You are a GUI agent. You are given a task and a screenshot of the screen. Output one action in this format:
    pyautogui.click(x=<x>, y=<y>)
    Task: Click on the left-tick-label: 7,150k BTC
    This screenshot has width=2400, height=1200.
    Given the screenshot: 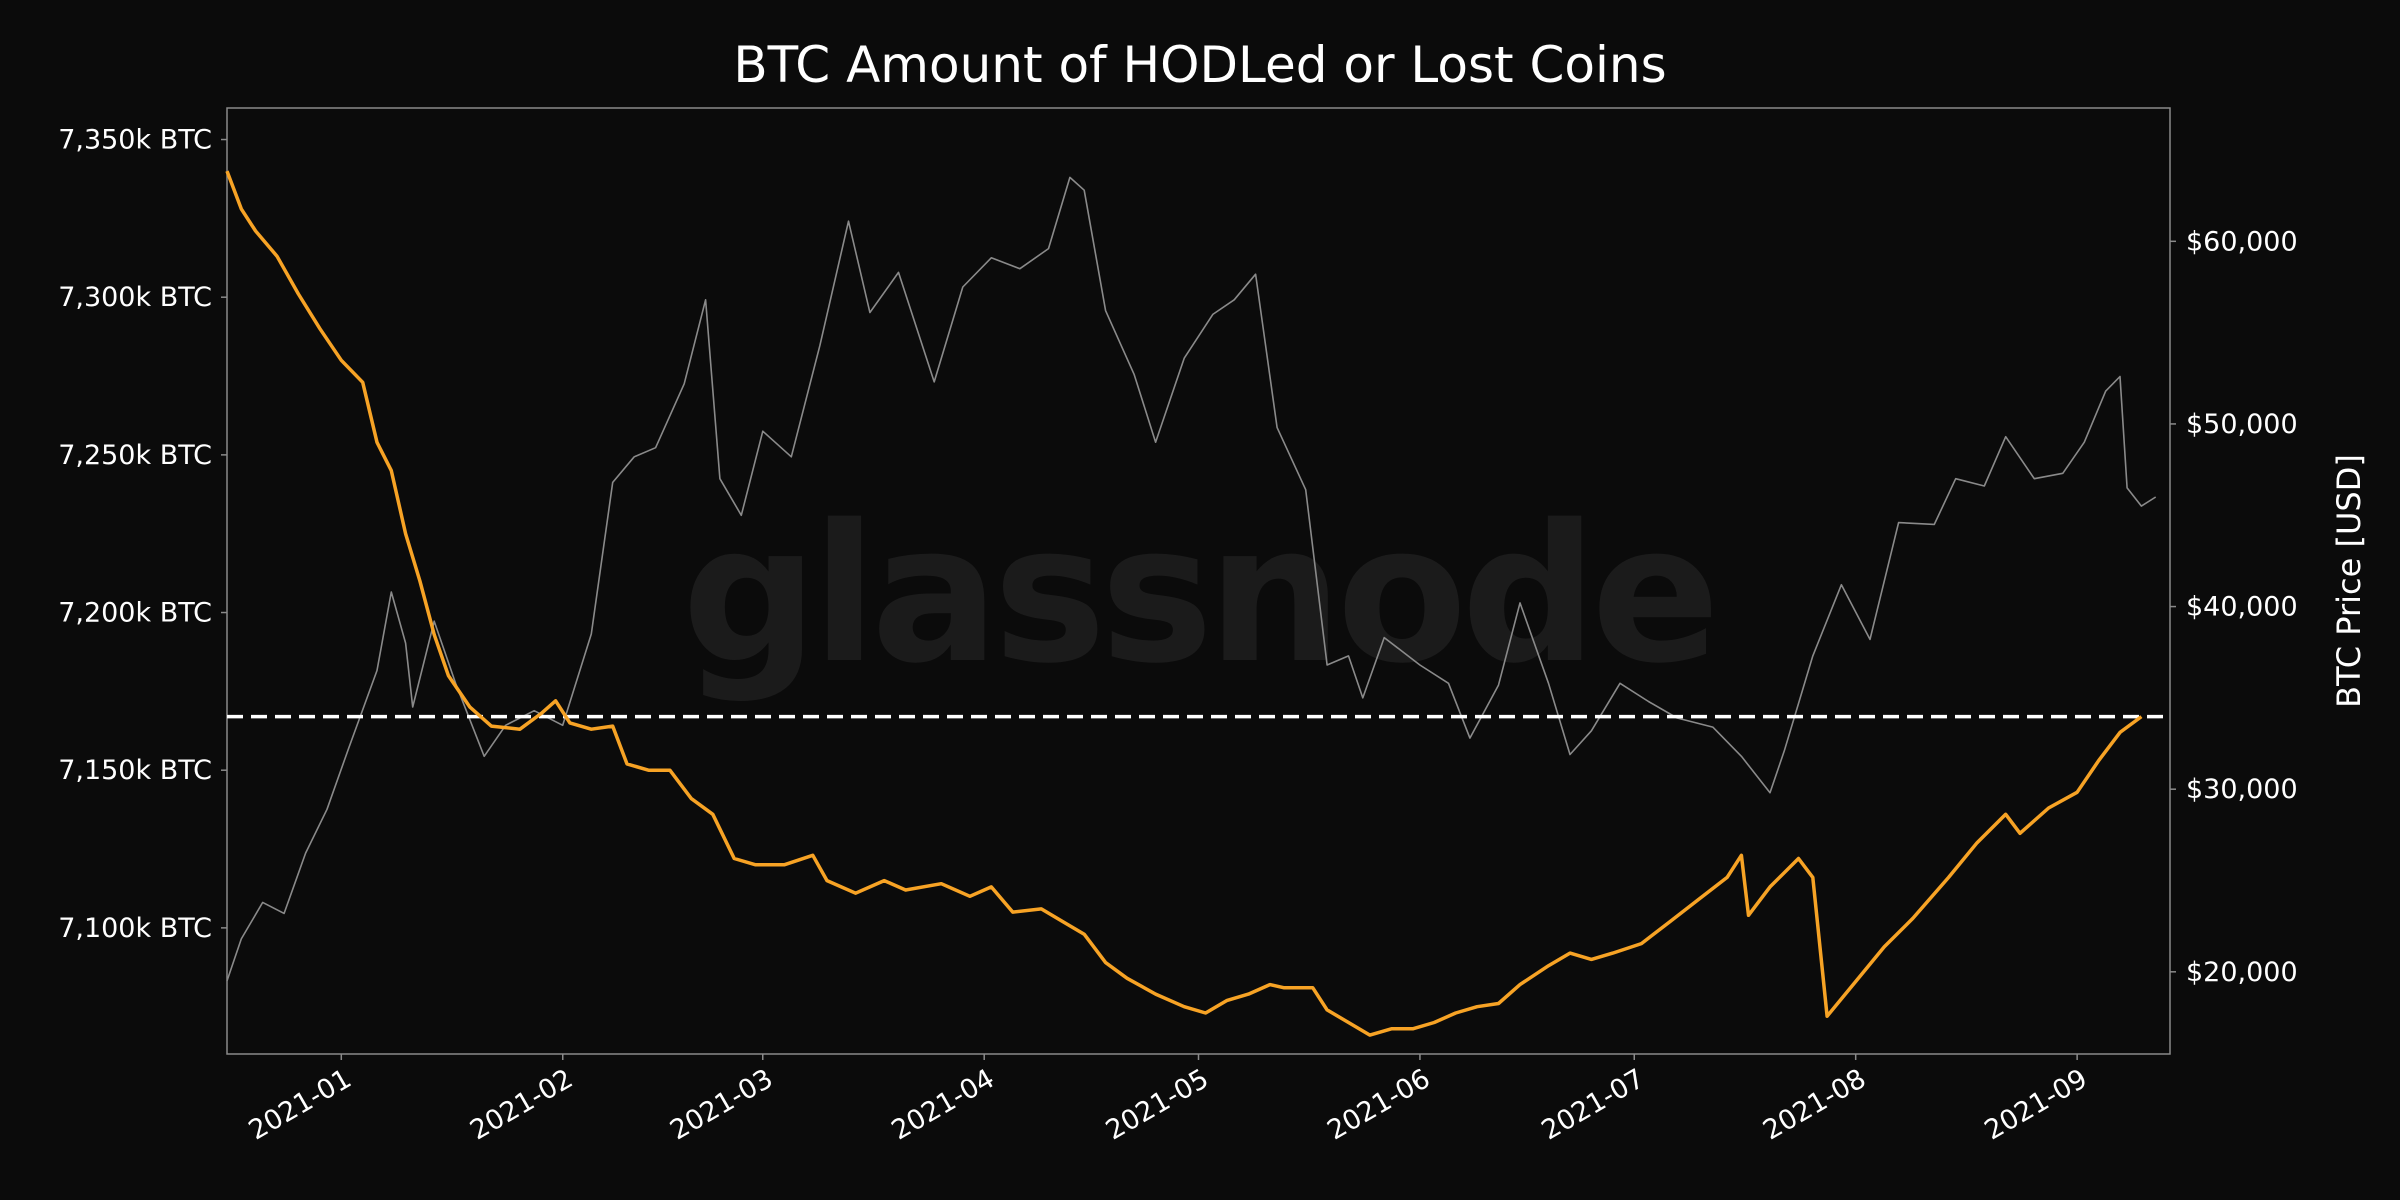 What is the action you would take?
    pyautogui.click(x=135, y=770)
    